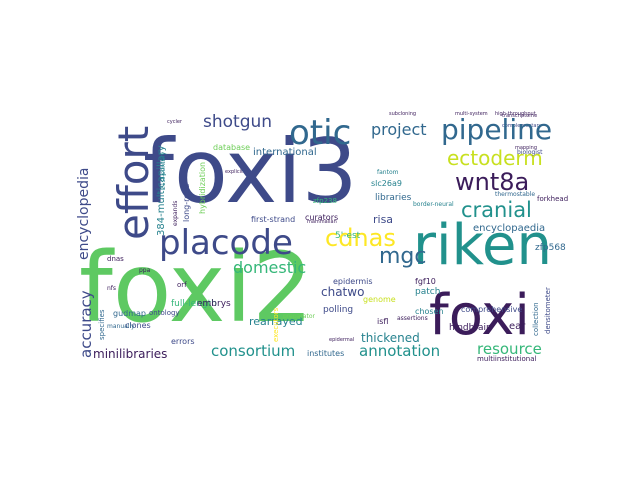  What do you see at coordinates (232, 147) in the screenshot?
I see `cloud-word: database` at bounding box center [232, 147].